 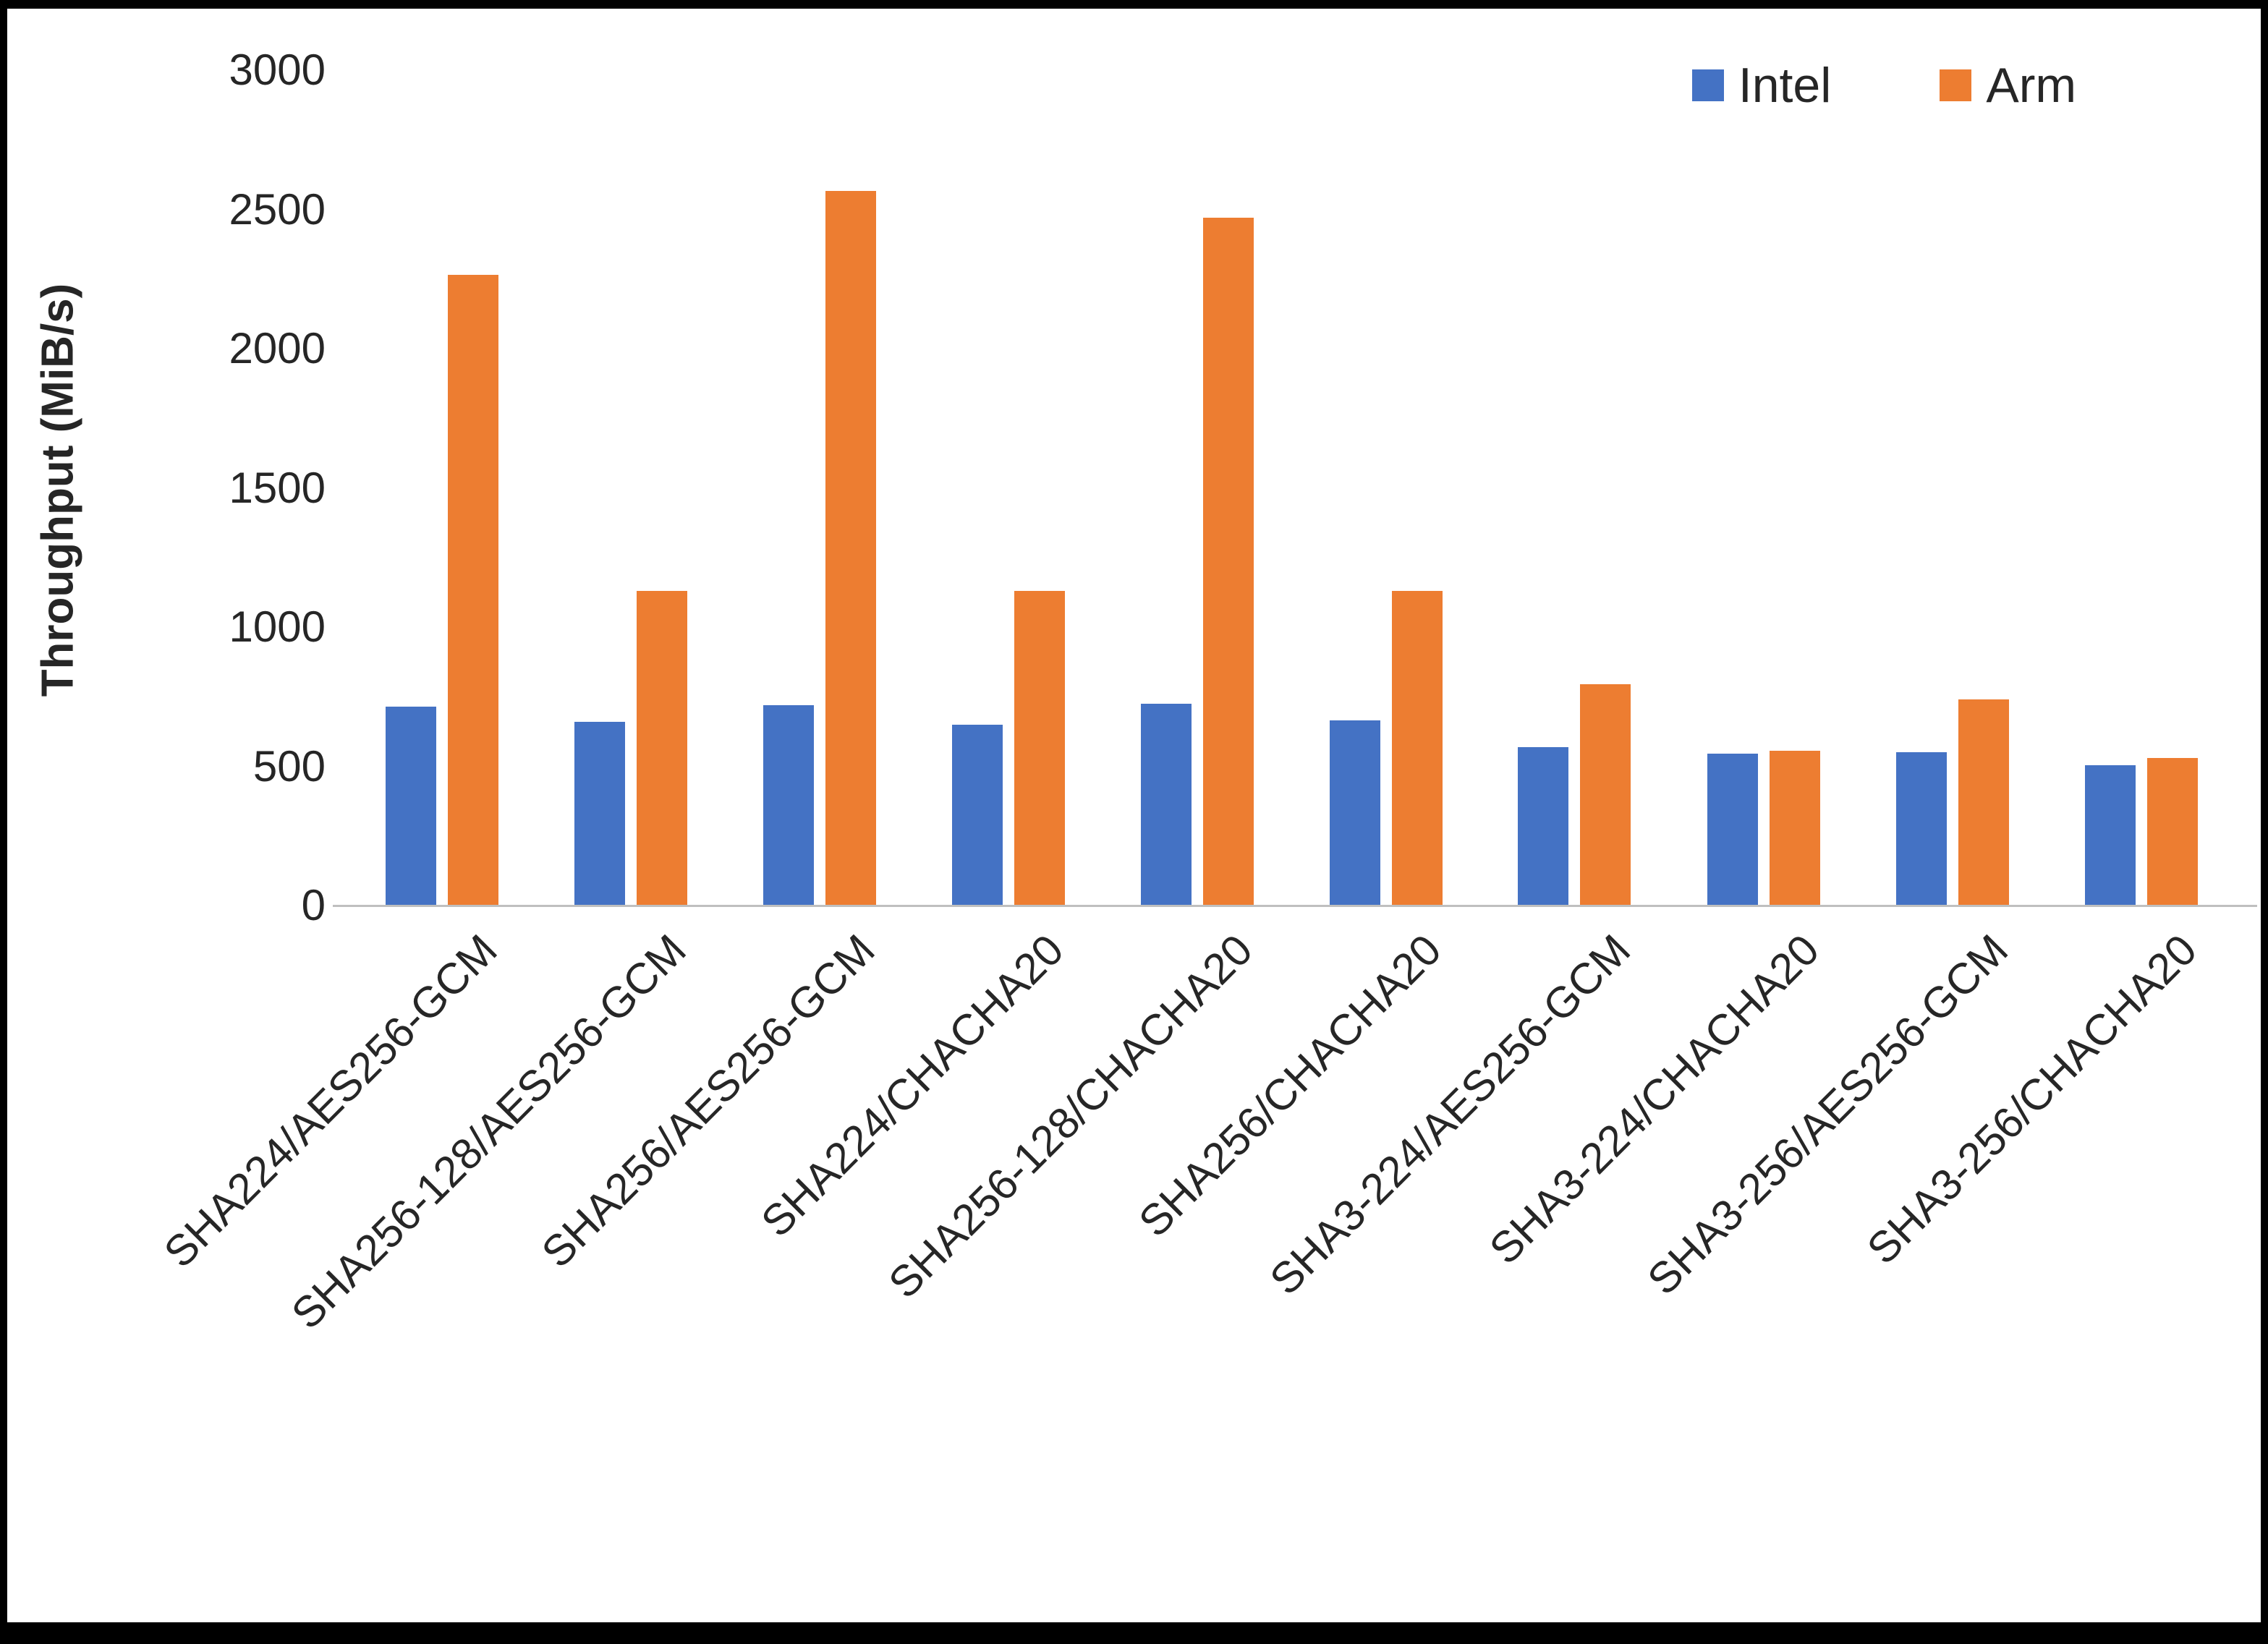 What do you see at coordinates (277, 70) in the screenshot?
I see `y-tick-label: 3000` at bounding box center [277, 70].